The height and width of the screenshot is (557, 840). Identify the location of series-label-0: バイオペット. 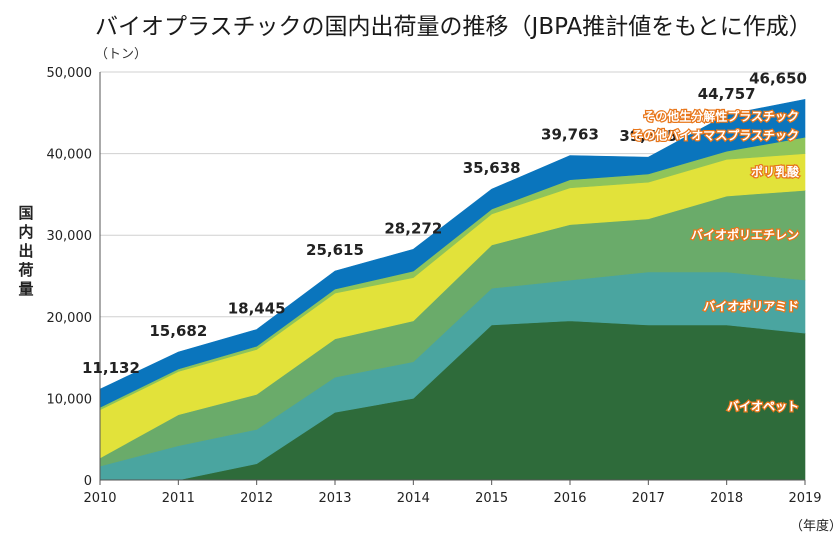
(763, 407).